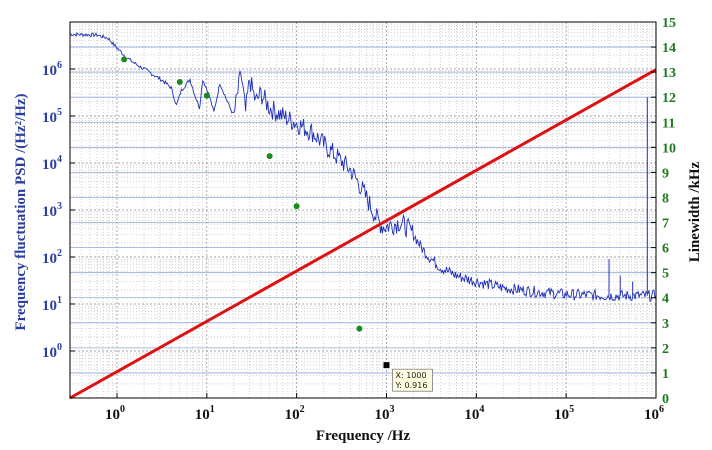 The height and width of the screenshot is (450, 712). What do you see at coordinates (564, 413) in the screenshot?
I see `x-tick-label: 10⁵` at bounding box center [564, 413].